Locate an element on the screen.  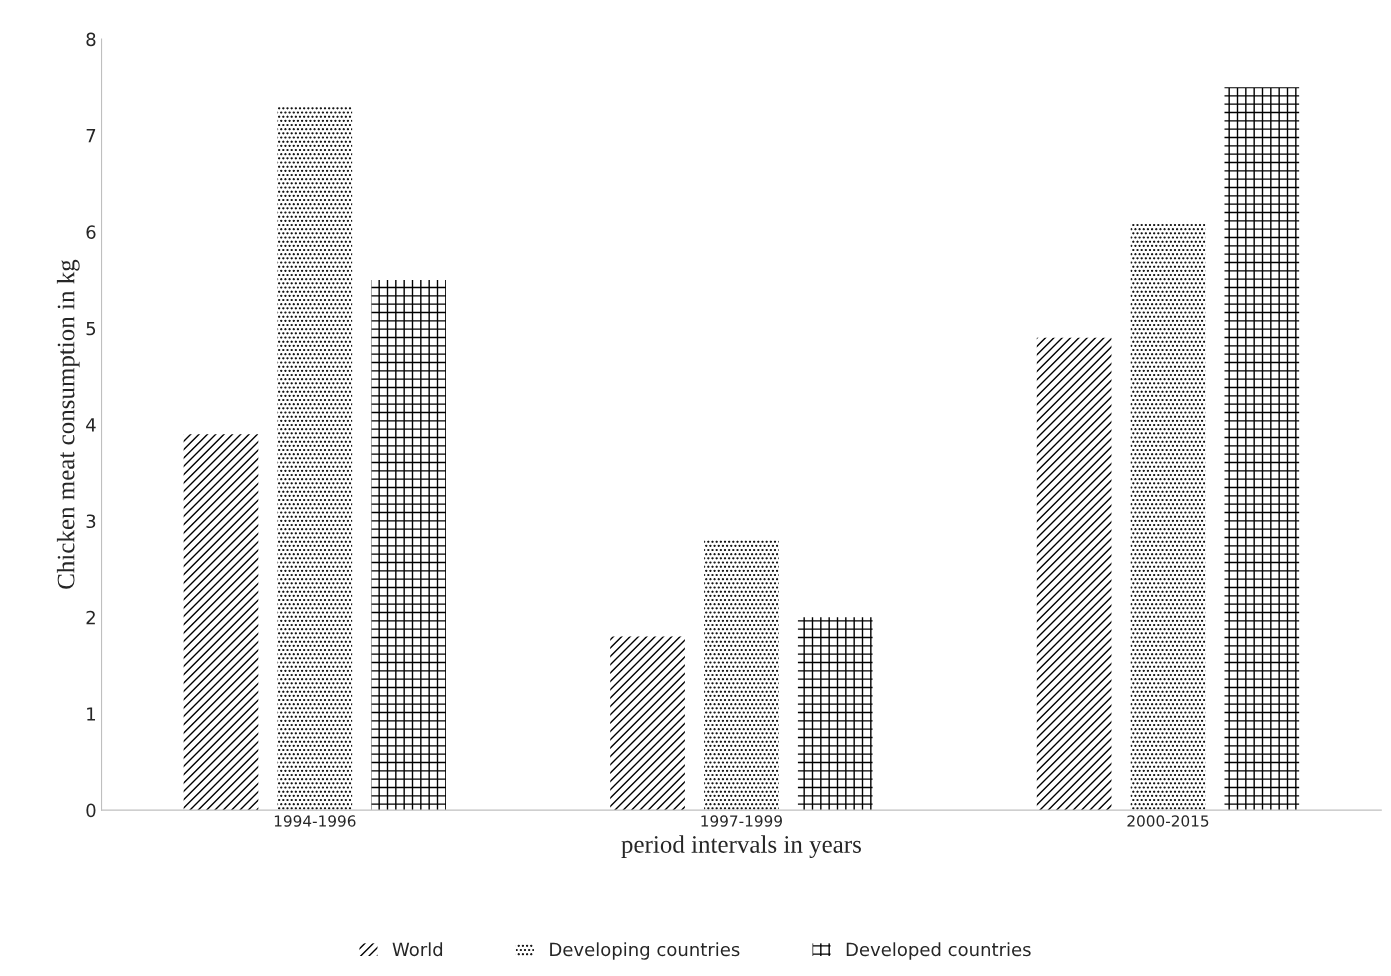
y-tick-label: 1 is located at coordinates (91, 714).